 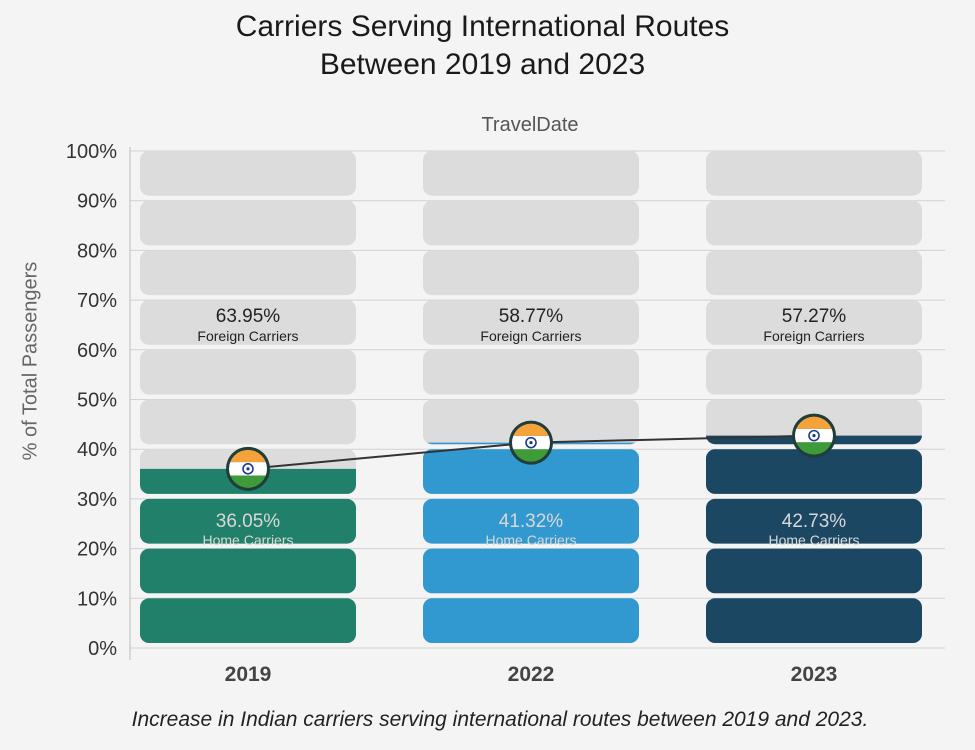 What do you see at coordinates (97, 301) in the screenshot?
I see `y-tick-label: 70%` at bounding box center [97, 301].